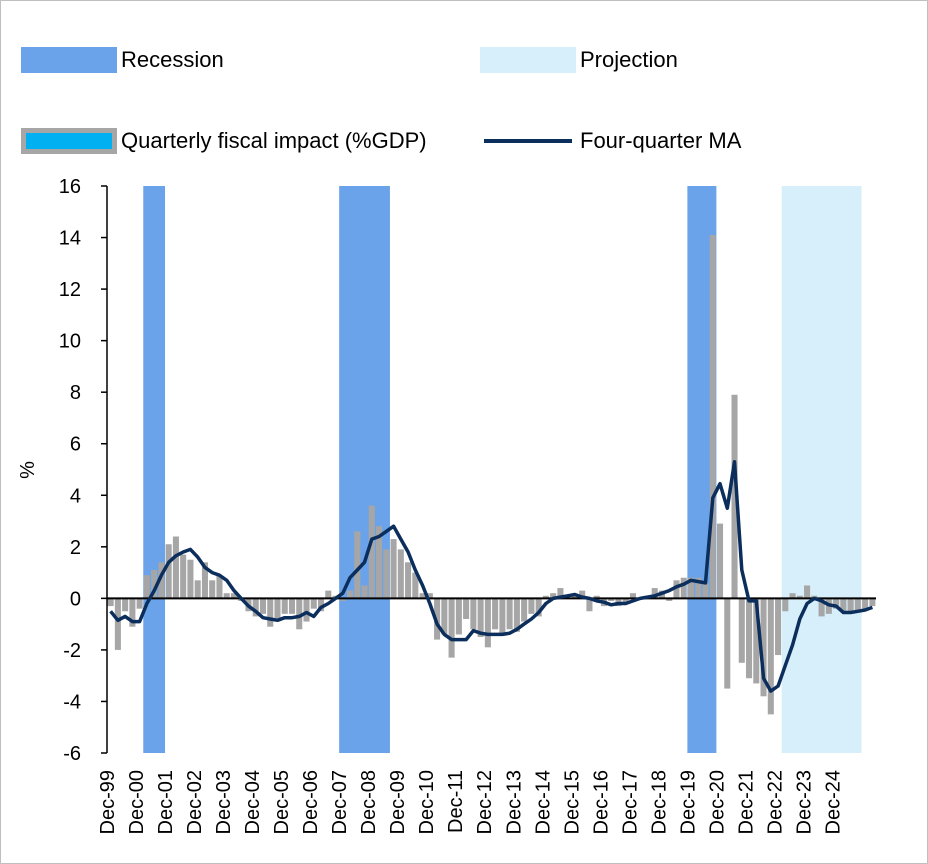  What do you see at coordinates (195, 802) in the screenshot?
I see `x-tick-label: Dec-02` at bounding box center [195, 802].